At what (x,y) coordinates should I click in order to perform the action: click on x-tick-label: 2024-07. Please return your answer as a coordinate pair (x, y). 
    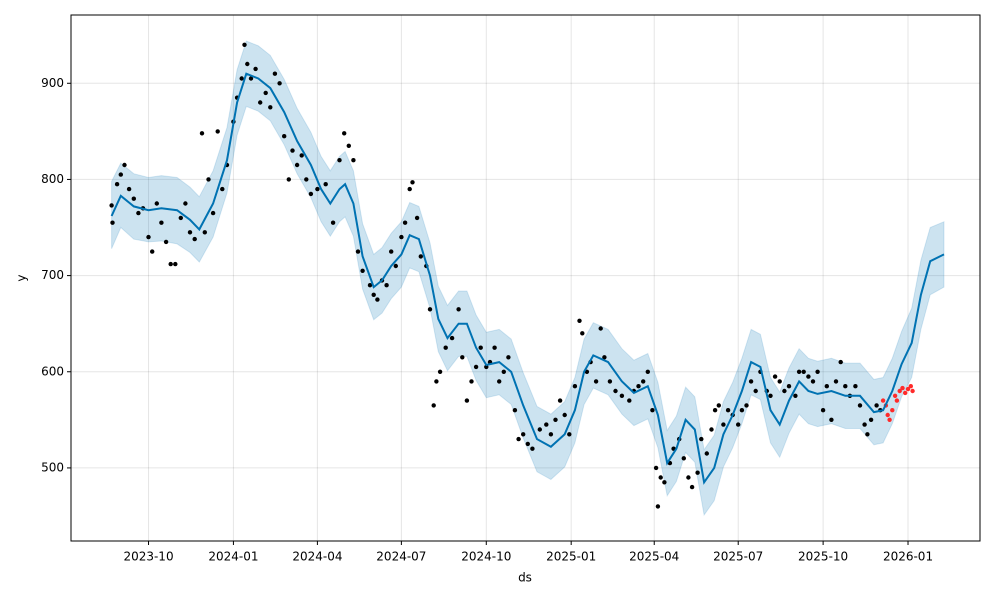
    Looking at the image, I should click on (401, 557).